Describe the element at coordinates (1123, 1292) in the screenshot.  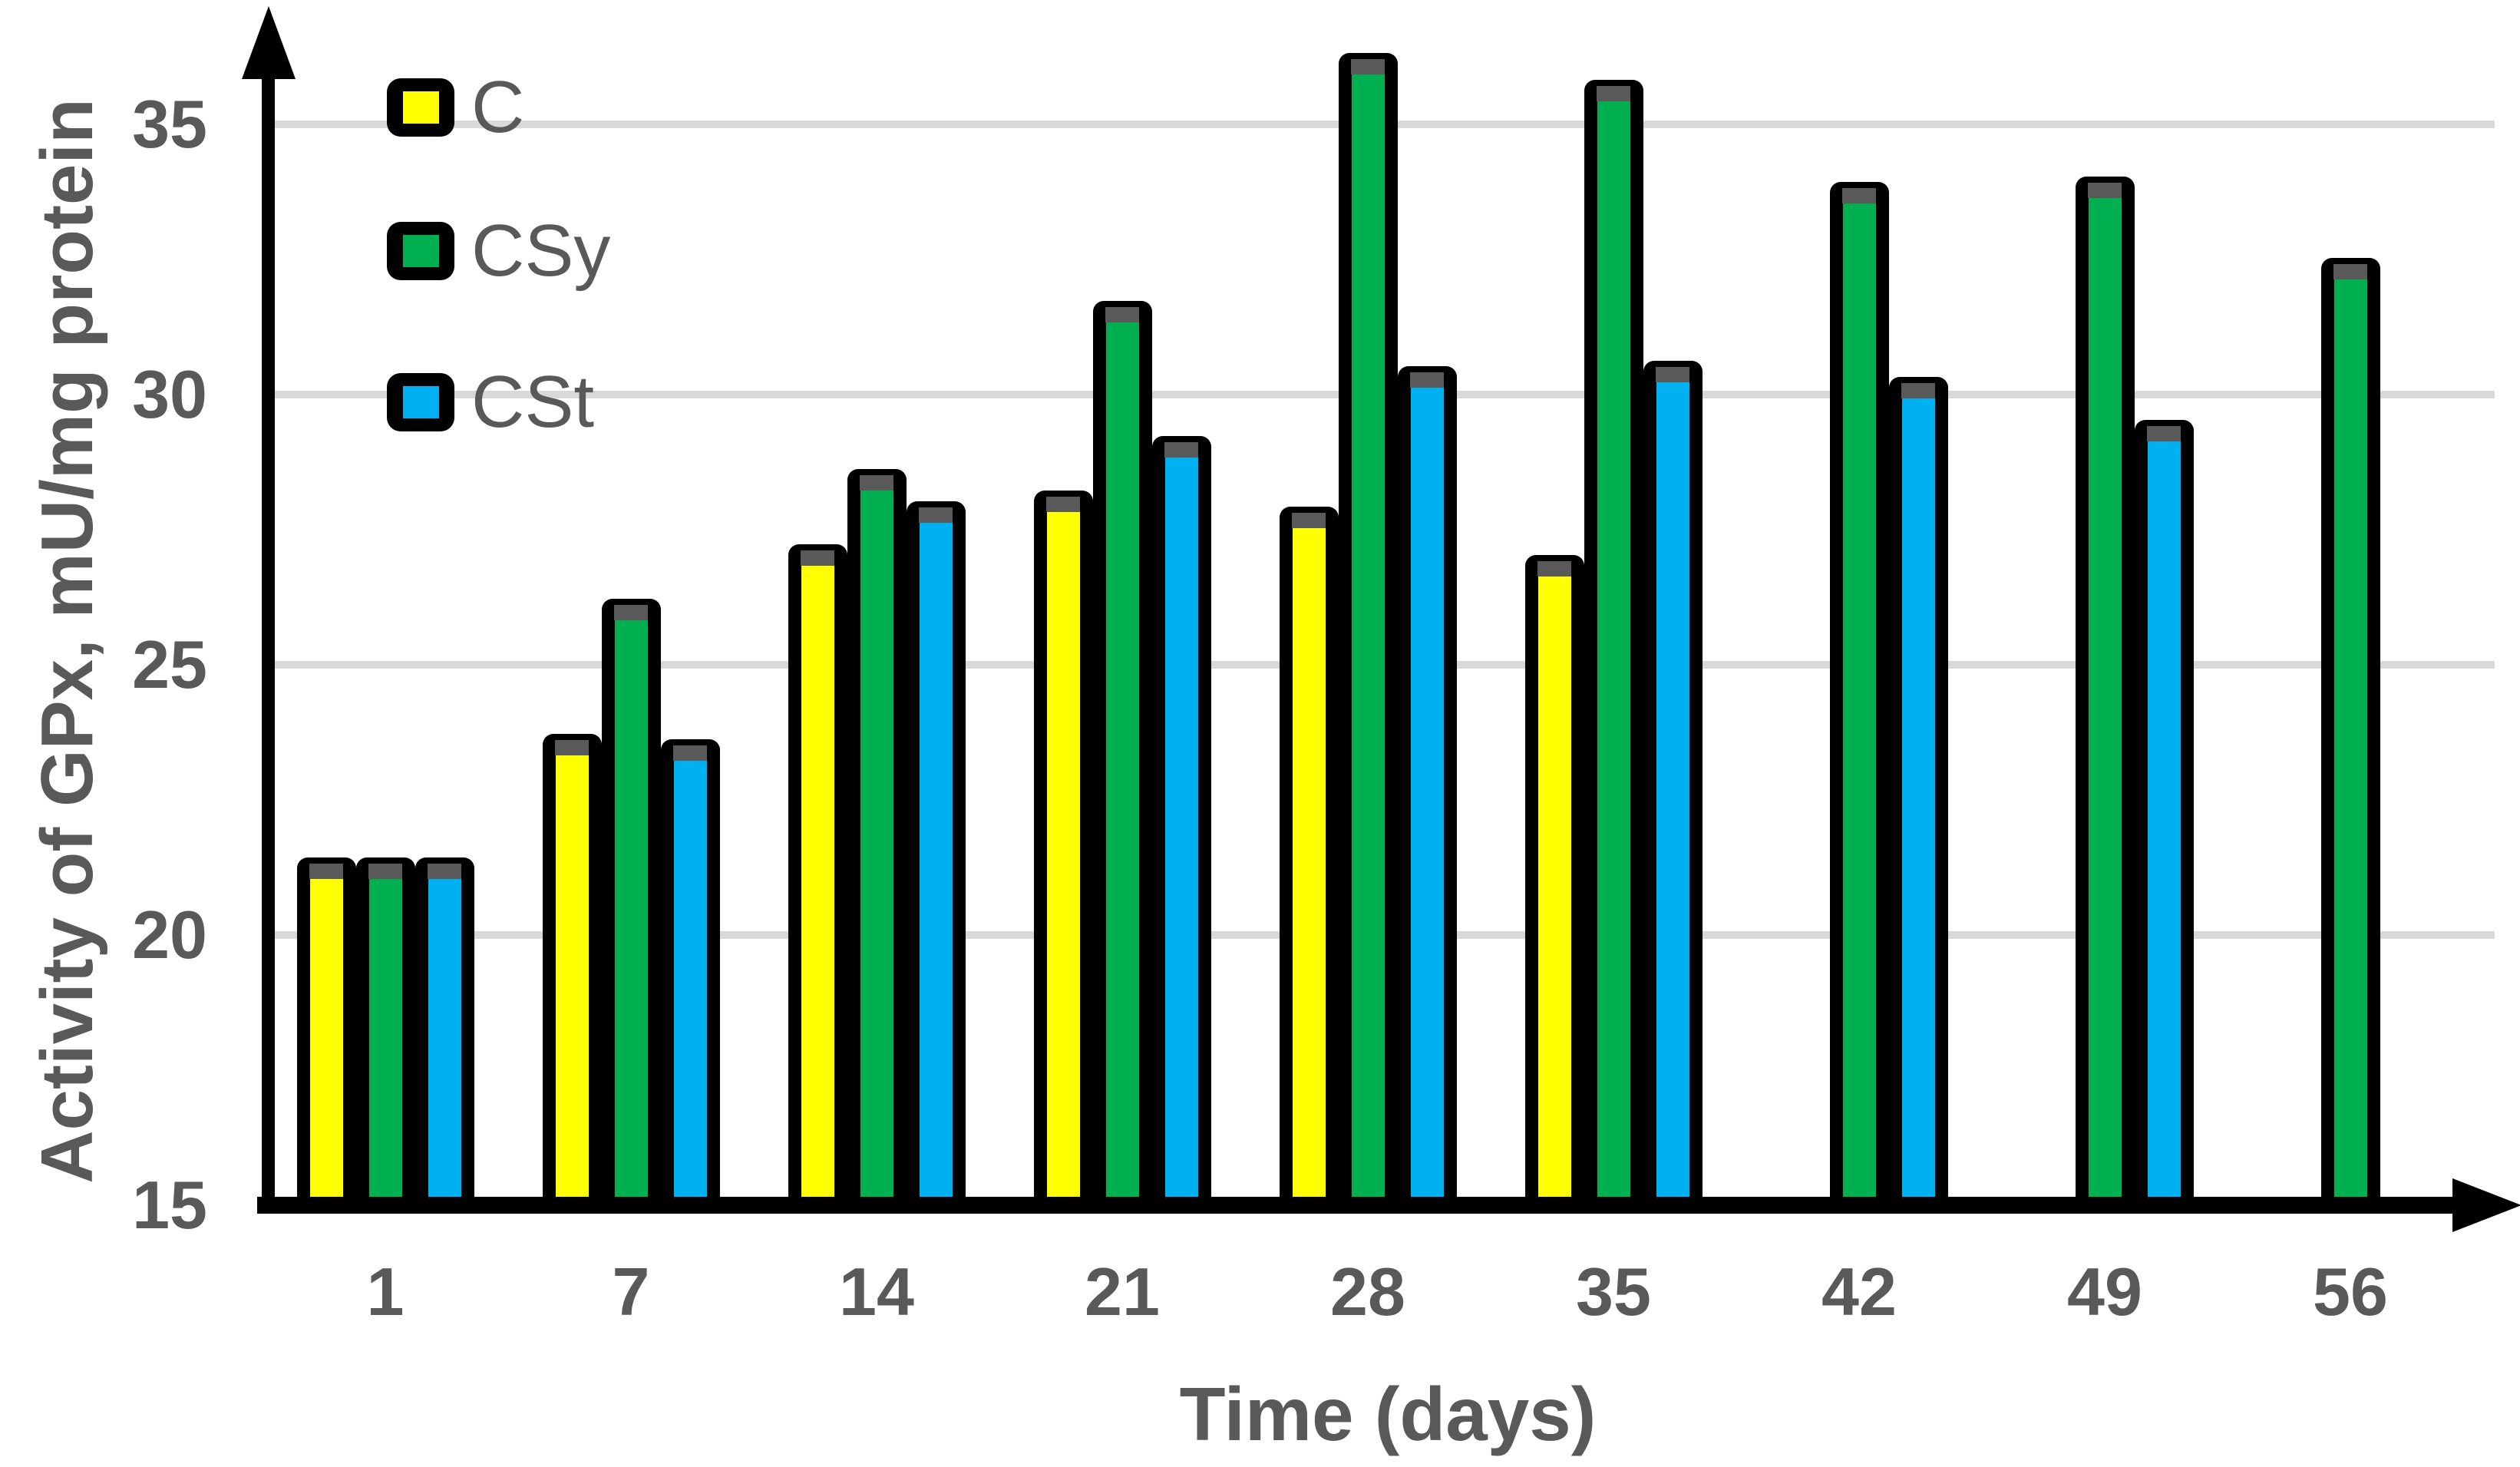
I see `x-tick-label-21: 21` at that location.